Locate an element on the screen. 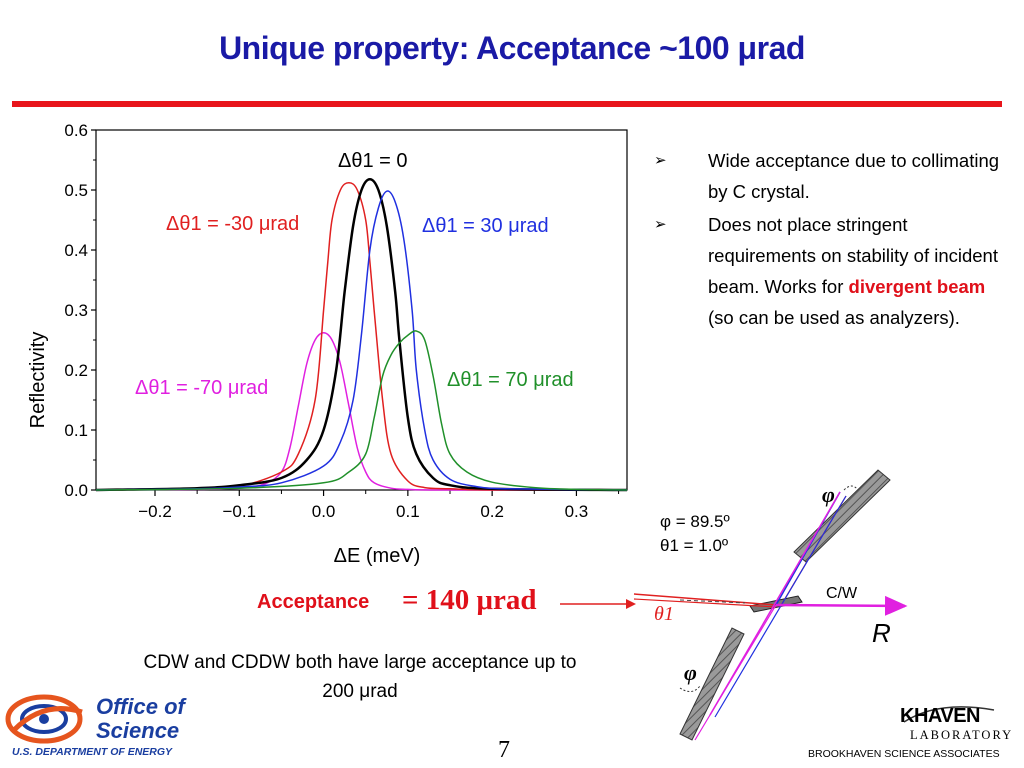  x-tick-label: 0.0 is located at coordinates (324, 511).